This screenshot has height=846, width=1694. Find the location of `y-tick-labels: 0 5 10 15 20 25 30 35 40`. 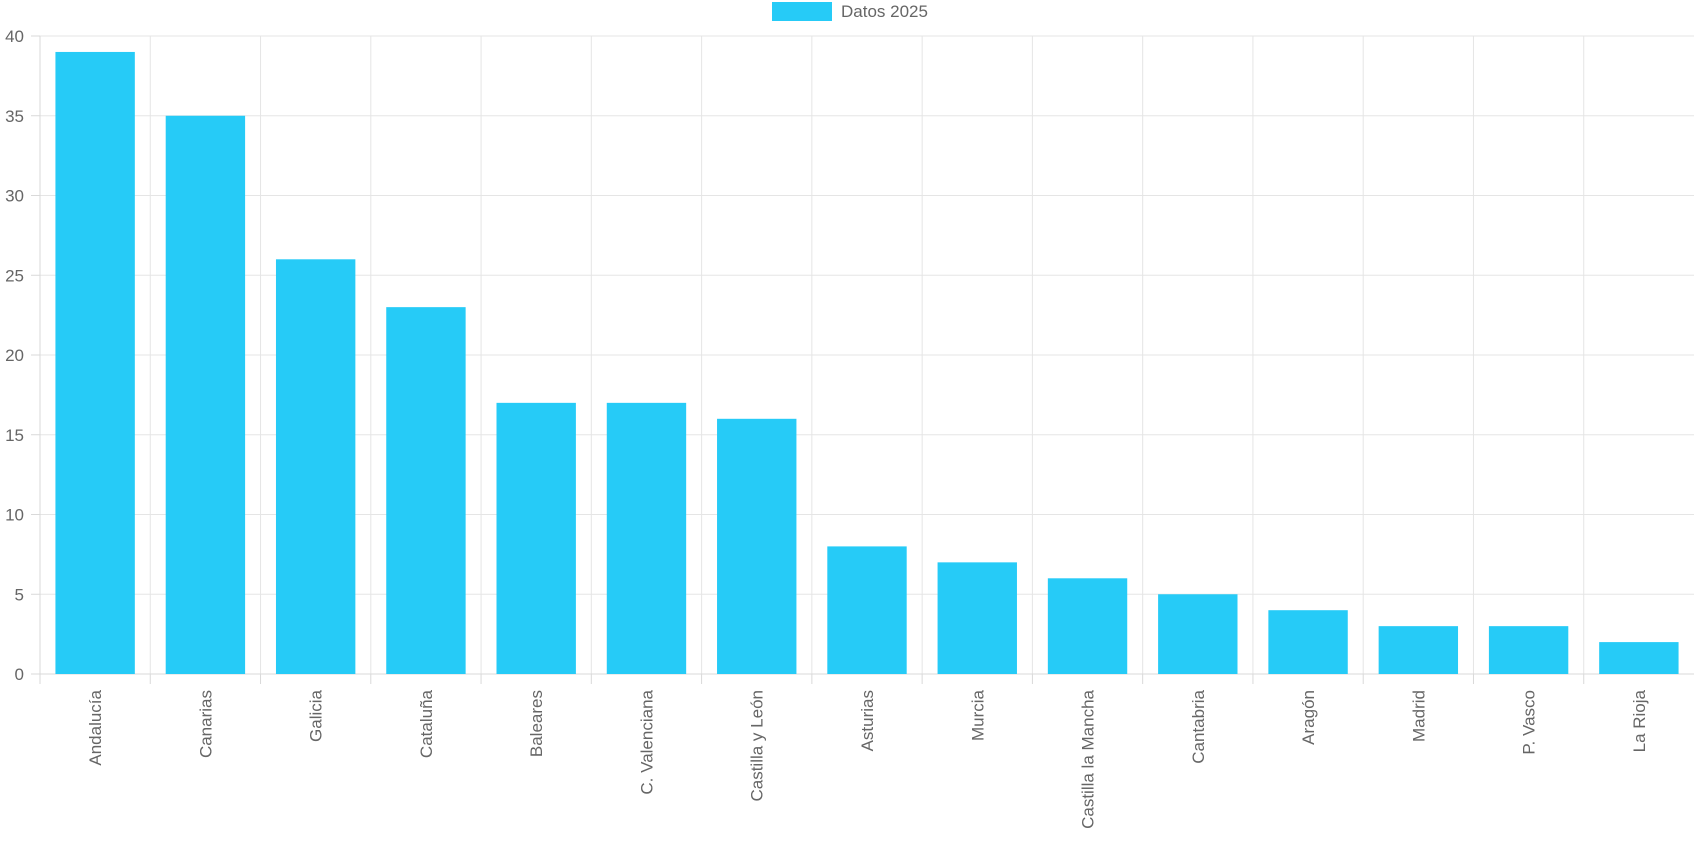

y-tick-labels: 0 5 10 15 20 25 30 35 40 is located at coordinates (14, 355).